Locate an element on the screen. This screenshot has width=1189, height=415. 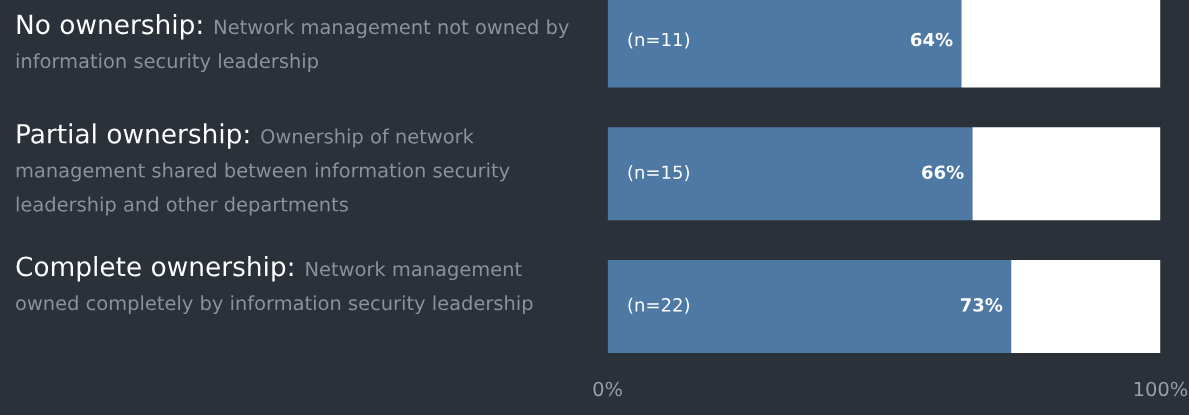
annotation: (n=11) is located at coordinates (659, 40).